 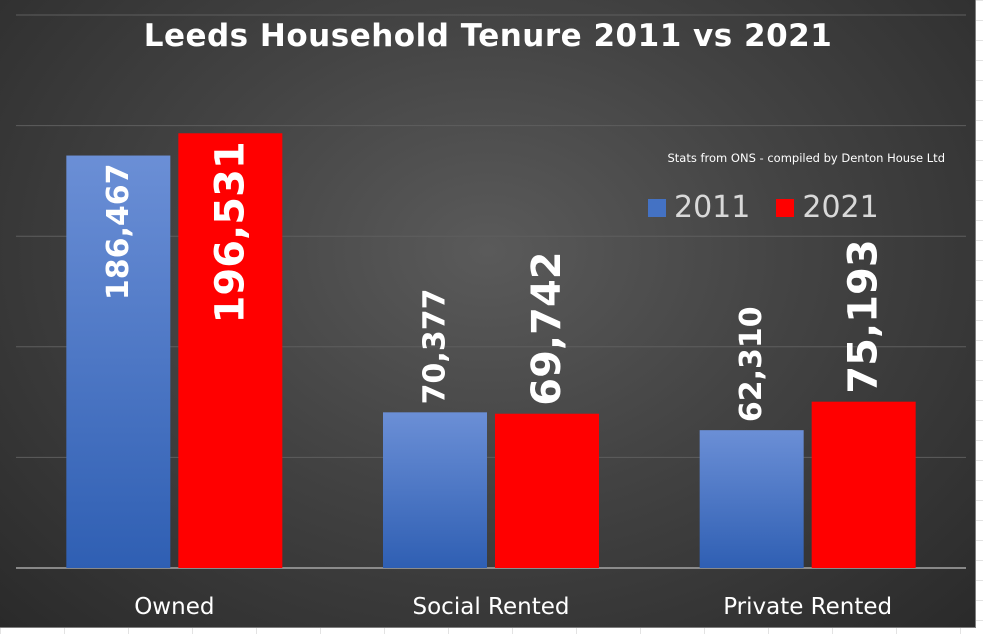 What do you see at coordinates (174, 607) in the screenshot?
I see `x-tick-label-1: Owned` at bounding box center [174, 607].